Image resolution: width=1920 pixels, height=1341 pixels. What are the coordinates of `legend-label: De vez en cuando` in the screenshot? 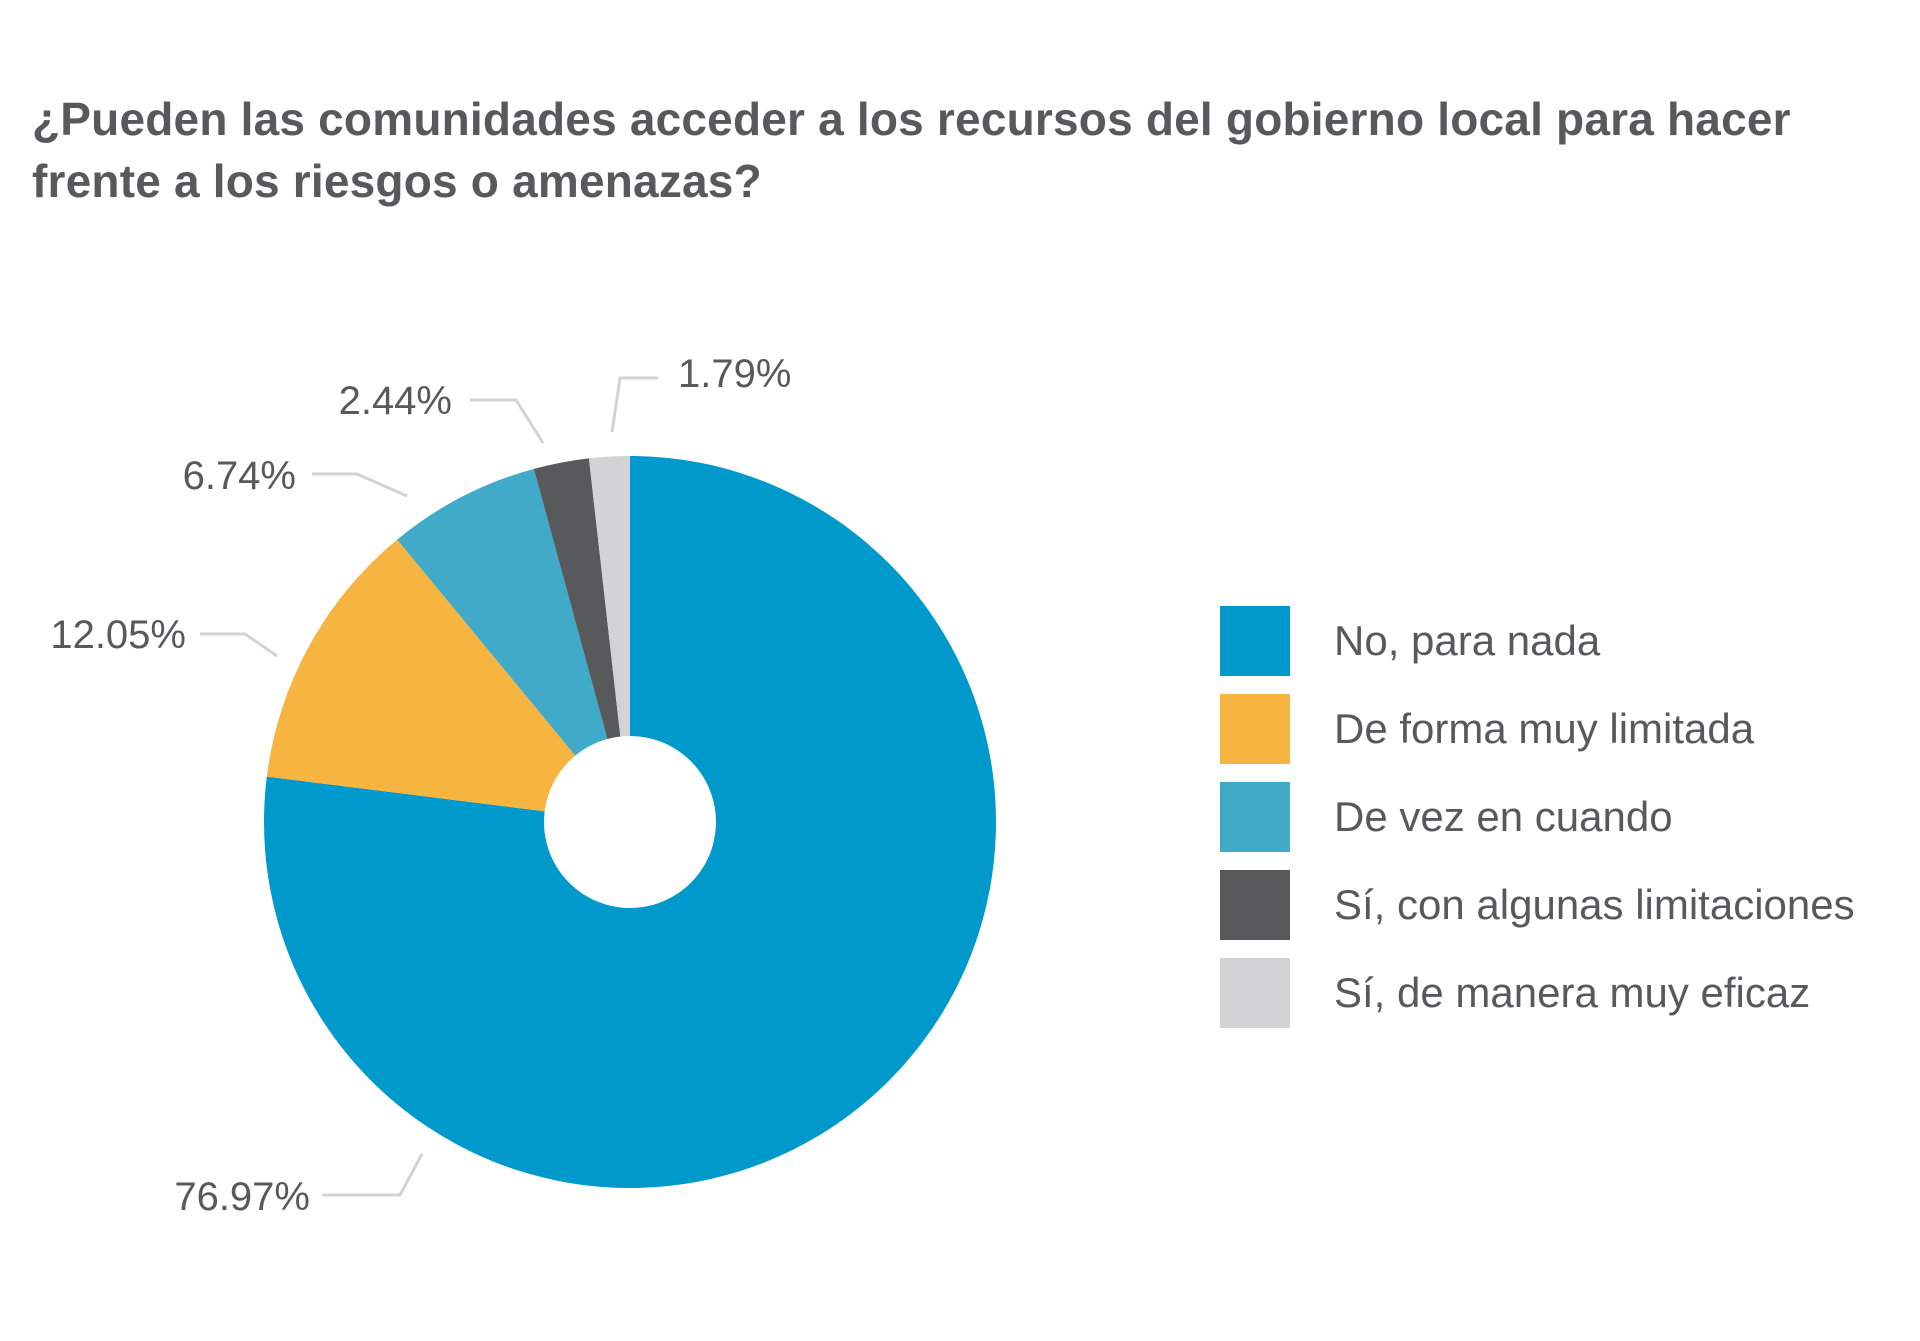 It's located at (1503, 816).